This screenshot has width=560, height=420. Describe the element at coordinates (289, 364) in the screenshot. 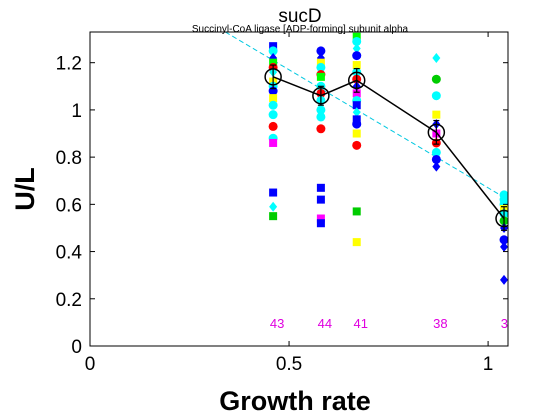

I see `x-tick-label: 0.5` at that location.